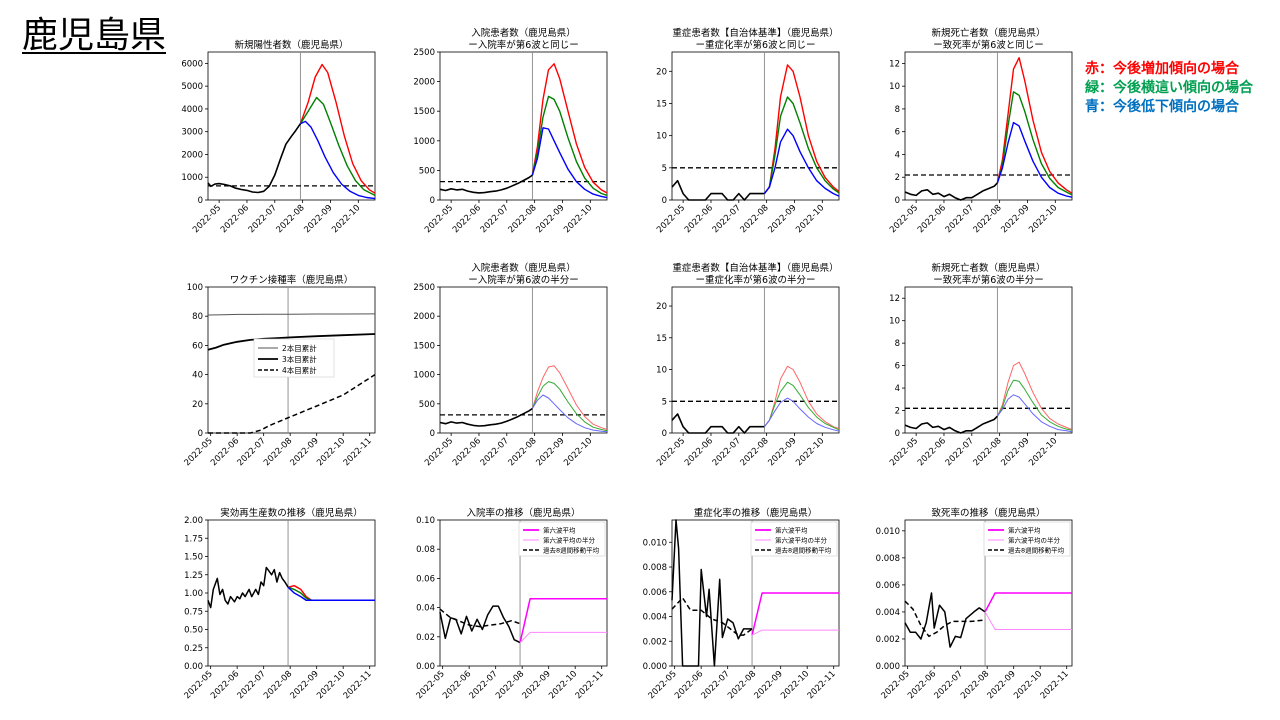 This screenshot has height=720, width=1280. What do you see at coordinates (192, 133) in the screenshot?
I see `y-tick-label: 3000` at bounding box center [192, 133].